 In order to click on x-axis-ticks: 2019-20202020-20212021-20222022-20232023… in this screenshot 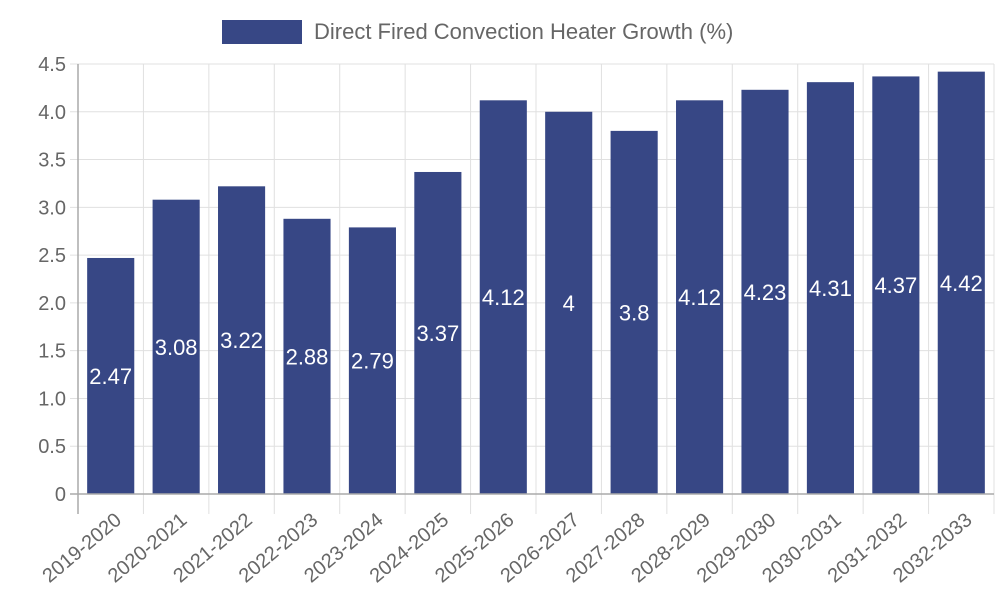, I will do `click(508, 548)`.